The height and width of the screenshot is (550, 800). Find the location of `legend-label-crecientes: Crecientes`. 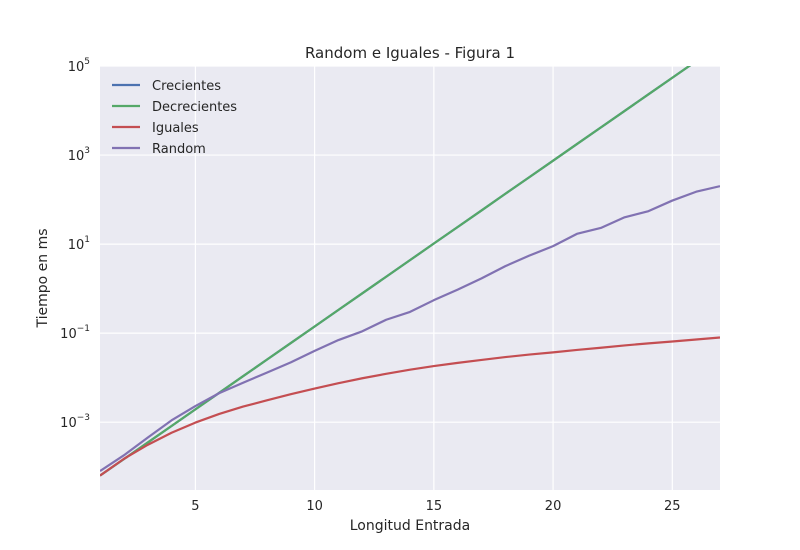

legend-label-crecientes: Crecientes is located at coordinates (186, 86).